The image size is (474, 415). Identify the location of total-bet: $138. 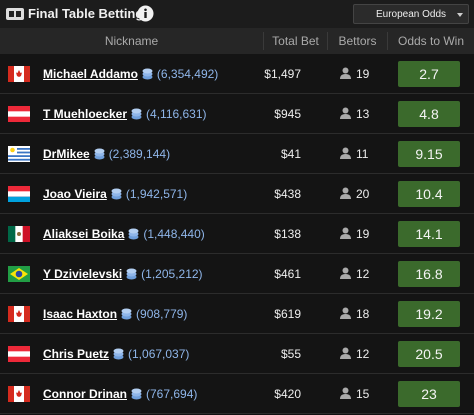
(287, 234).